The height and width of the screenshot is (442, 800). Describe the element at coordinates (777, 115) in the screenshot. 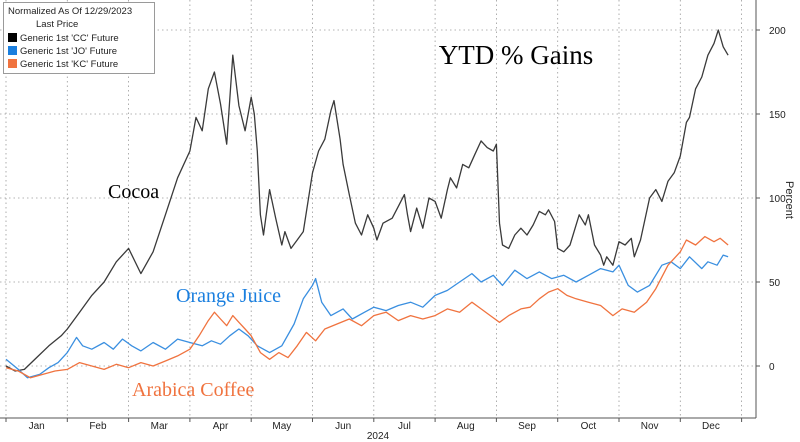

I see `y-tick-label: 150` at that location.